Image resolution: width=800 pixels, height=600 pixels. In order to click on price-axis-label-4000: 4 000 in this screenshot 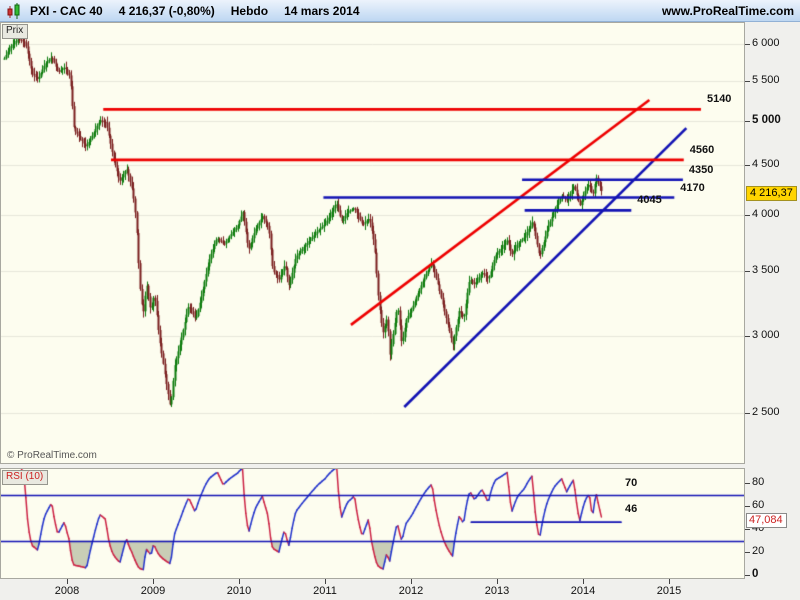, I will do `click(766, 214)`.